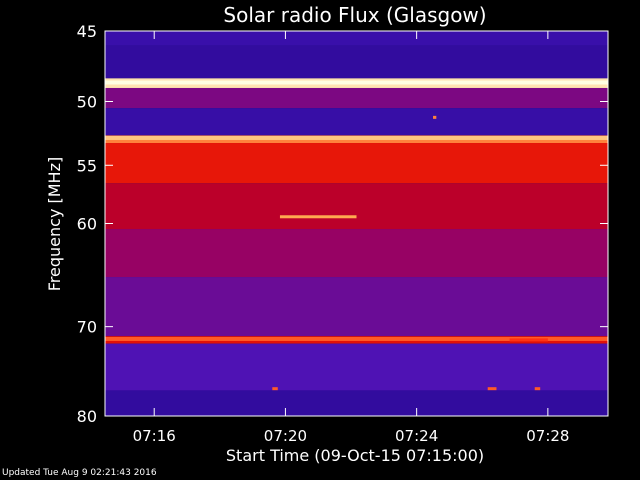 Image resolution: width=640 pixels, height=480 pixels. What do you see at coordinates (54, 224) in the screenshot?
I see `y-axis-label: Frequency [MHz]` at bounding box center [54, 224].